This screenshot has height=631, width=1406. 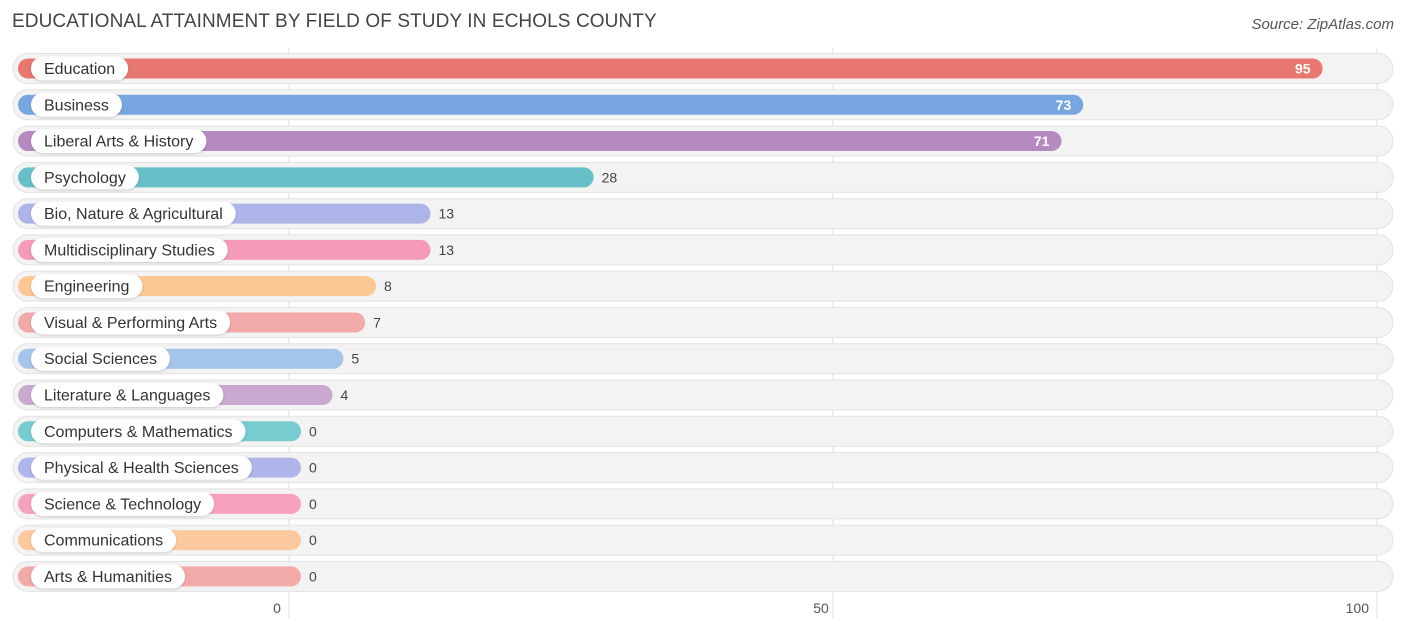 I want to click on bar-row: Computers & Mathematics 0, so click(x=703, y=431).